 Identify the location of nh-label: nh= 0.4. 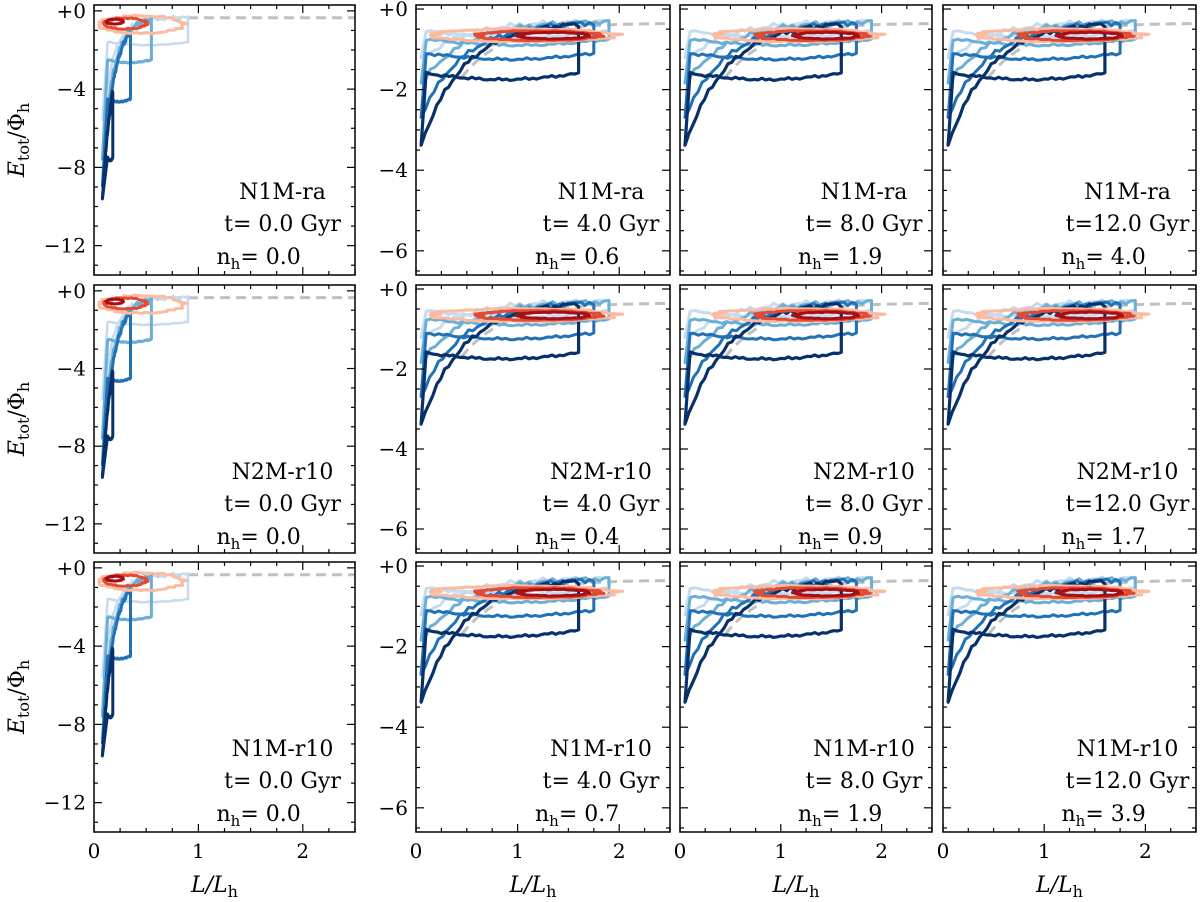
(577, 539).